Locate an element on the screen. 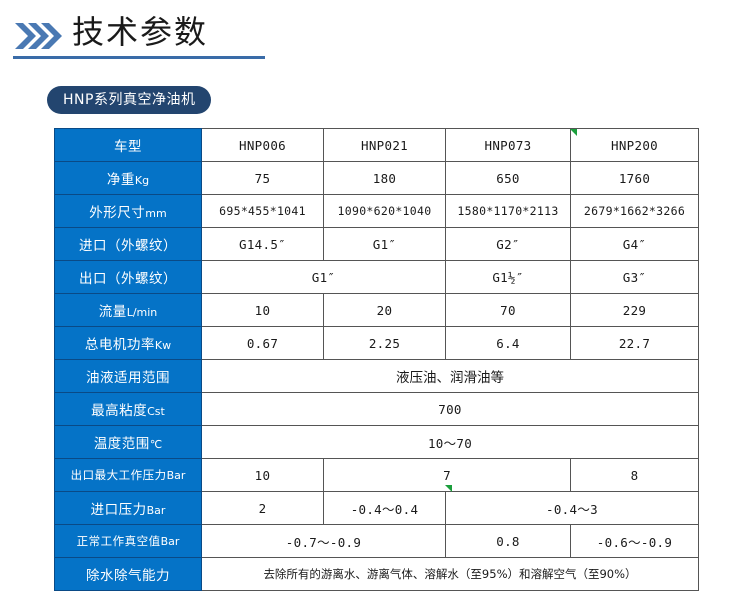 The image size is (750, 600). row-label-dimensions: 外形尺寸mm is located at coordinates (128, 211).